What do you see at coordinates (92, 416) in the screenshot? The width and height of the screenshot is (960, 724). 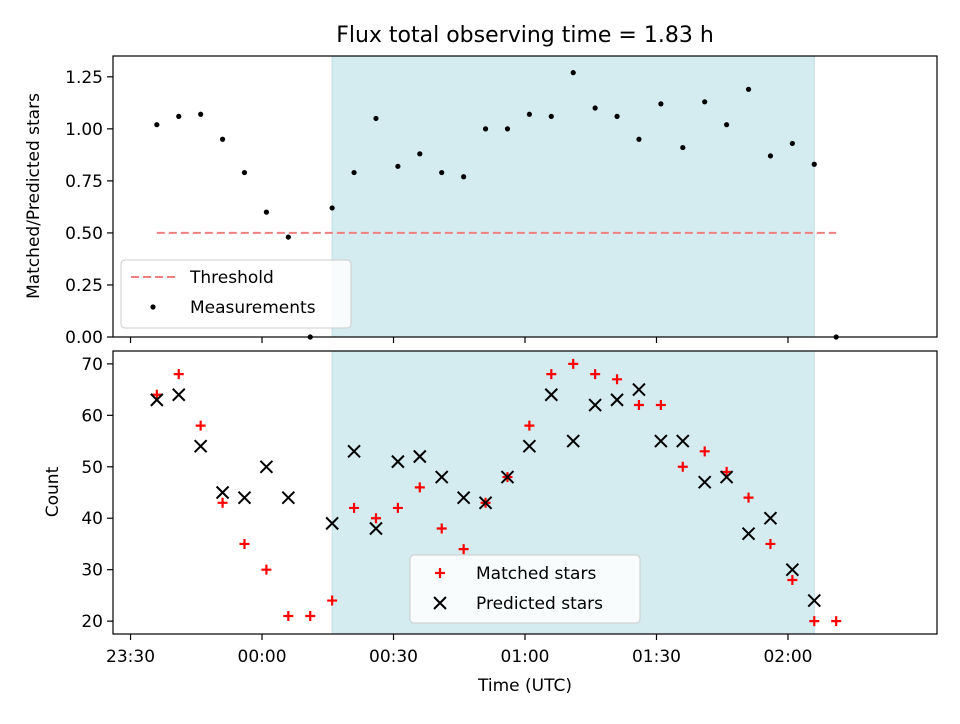 I see `bot-y-tick-label: 60` at bounding box center [92, 416].